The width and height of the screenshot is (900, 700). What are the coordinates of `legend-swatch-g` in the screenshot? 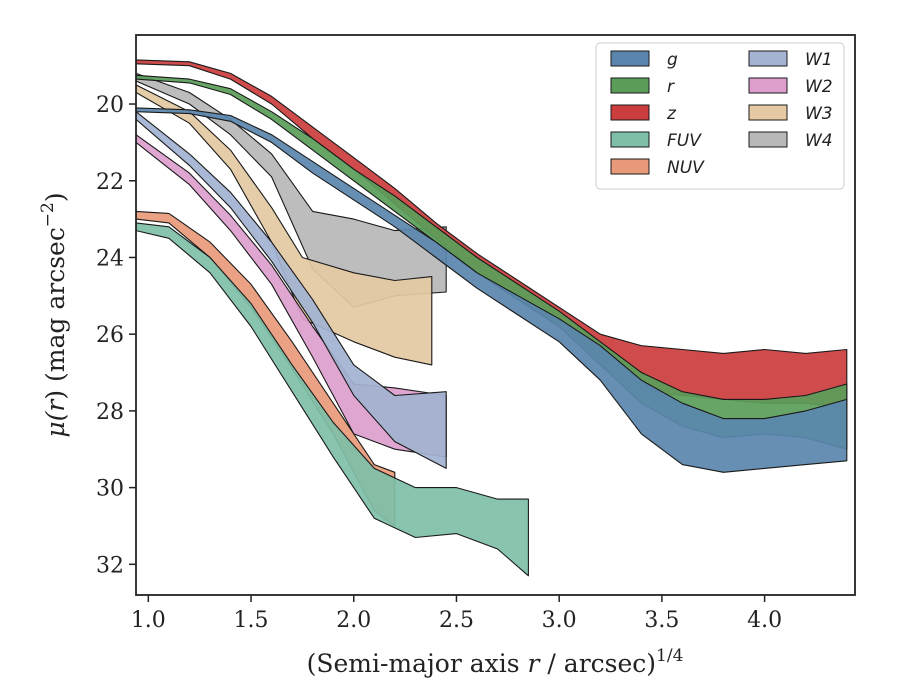 It's located at (630, 58).